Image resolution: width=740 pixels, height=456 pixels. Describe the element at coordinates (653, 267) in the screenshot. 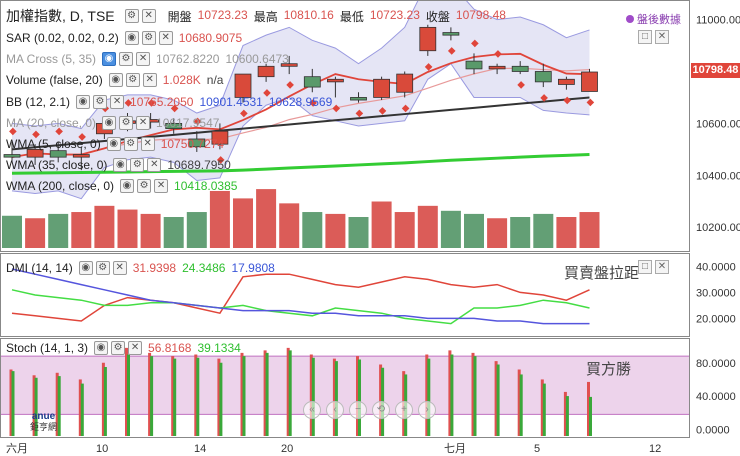

I see `dmi-pane-buttons: □ ✕` at that location.